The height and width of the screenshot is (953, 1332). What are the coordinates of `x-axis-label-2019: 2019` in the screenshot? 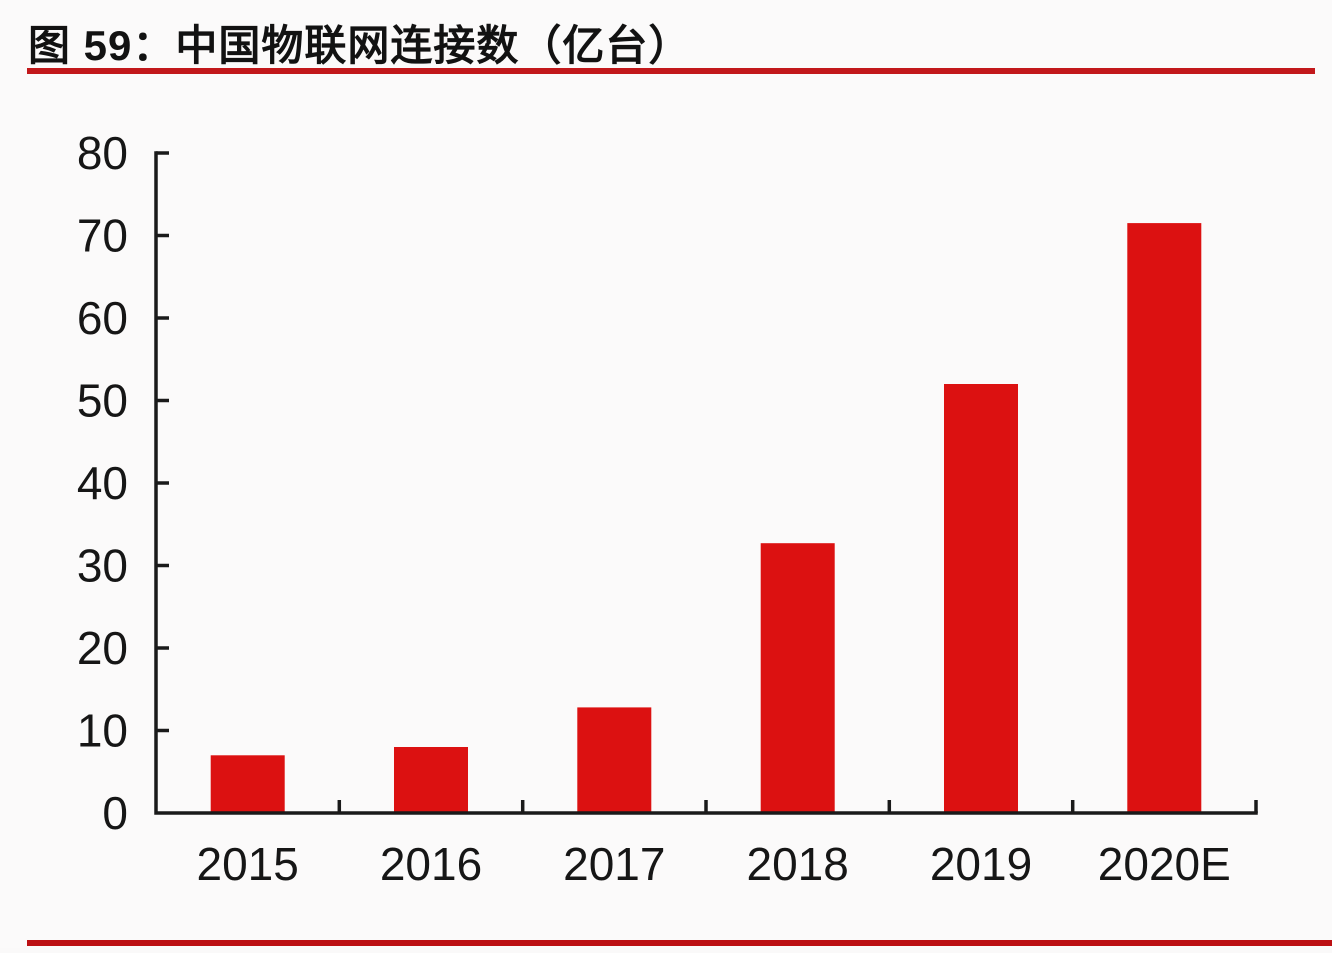 It's located at (981, 864).